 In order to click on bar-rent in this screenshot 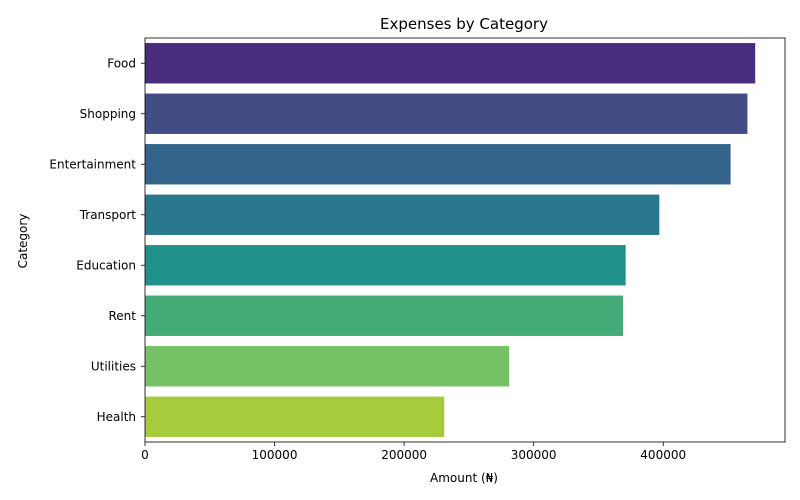, I will do `click(384, 315)`.